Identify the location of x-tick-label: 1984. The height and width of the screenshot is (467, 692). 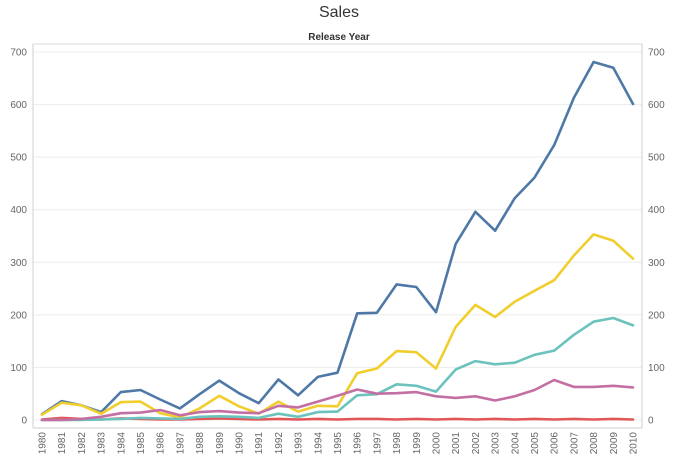
(121, 443).